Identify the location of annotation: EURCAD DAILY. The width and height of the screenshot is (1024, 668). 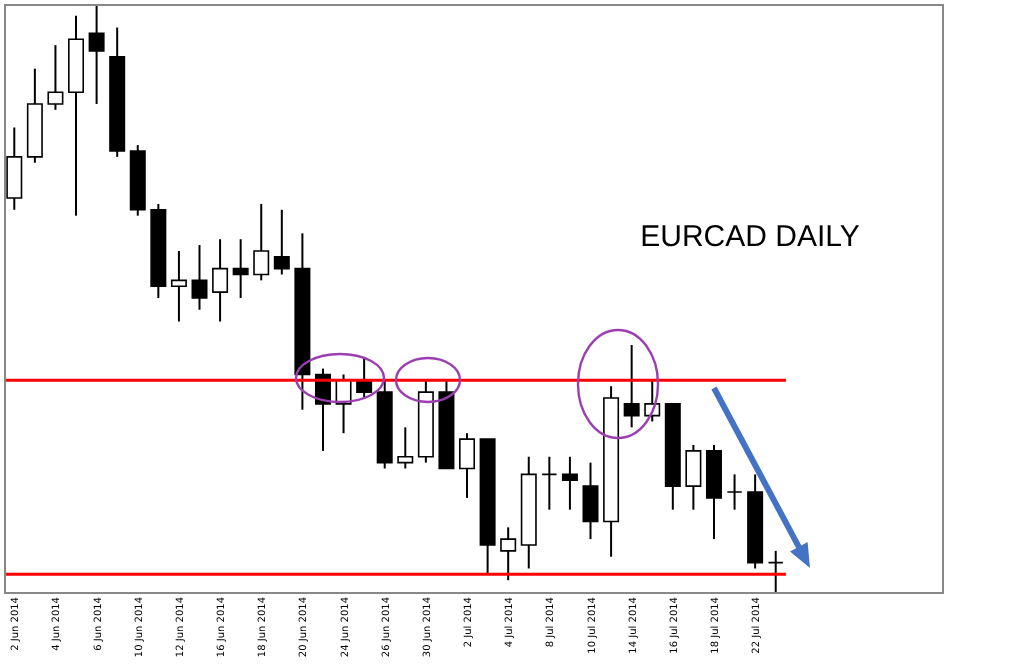
(750, 237).